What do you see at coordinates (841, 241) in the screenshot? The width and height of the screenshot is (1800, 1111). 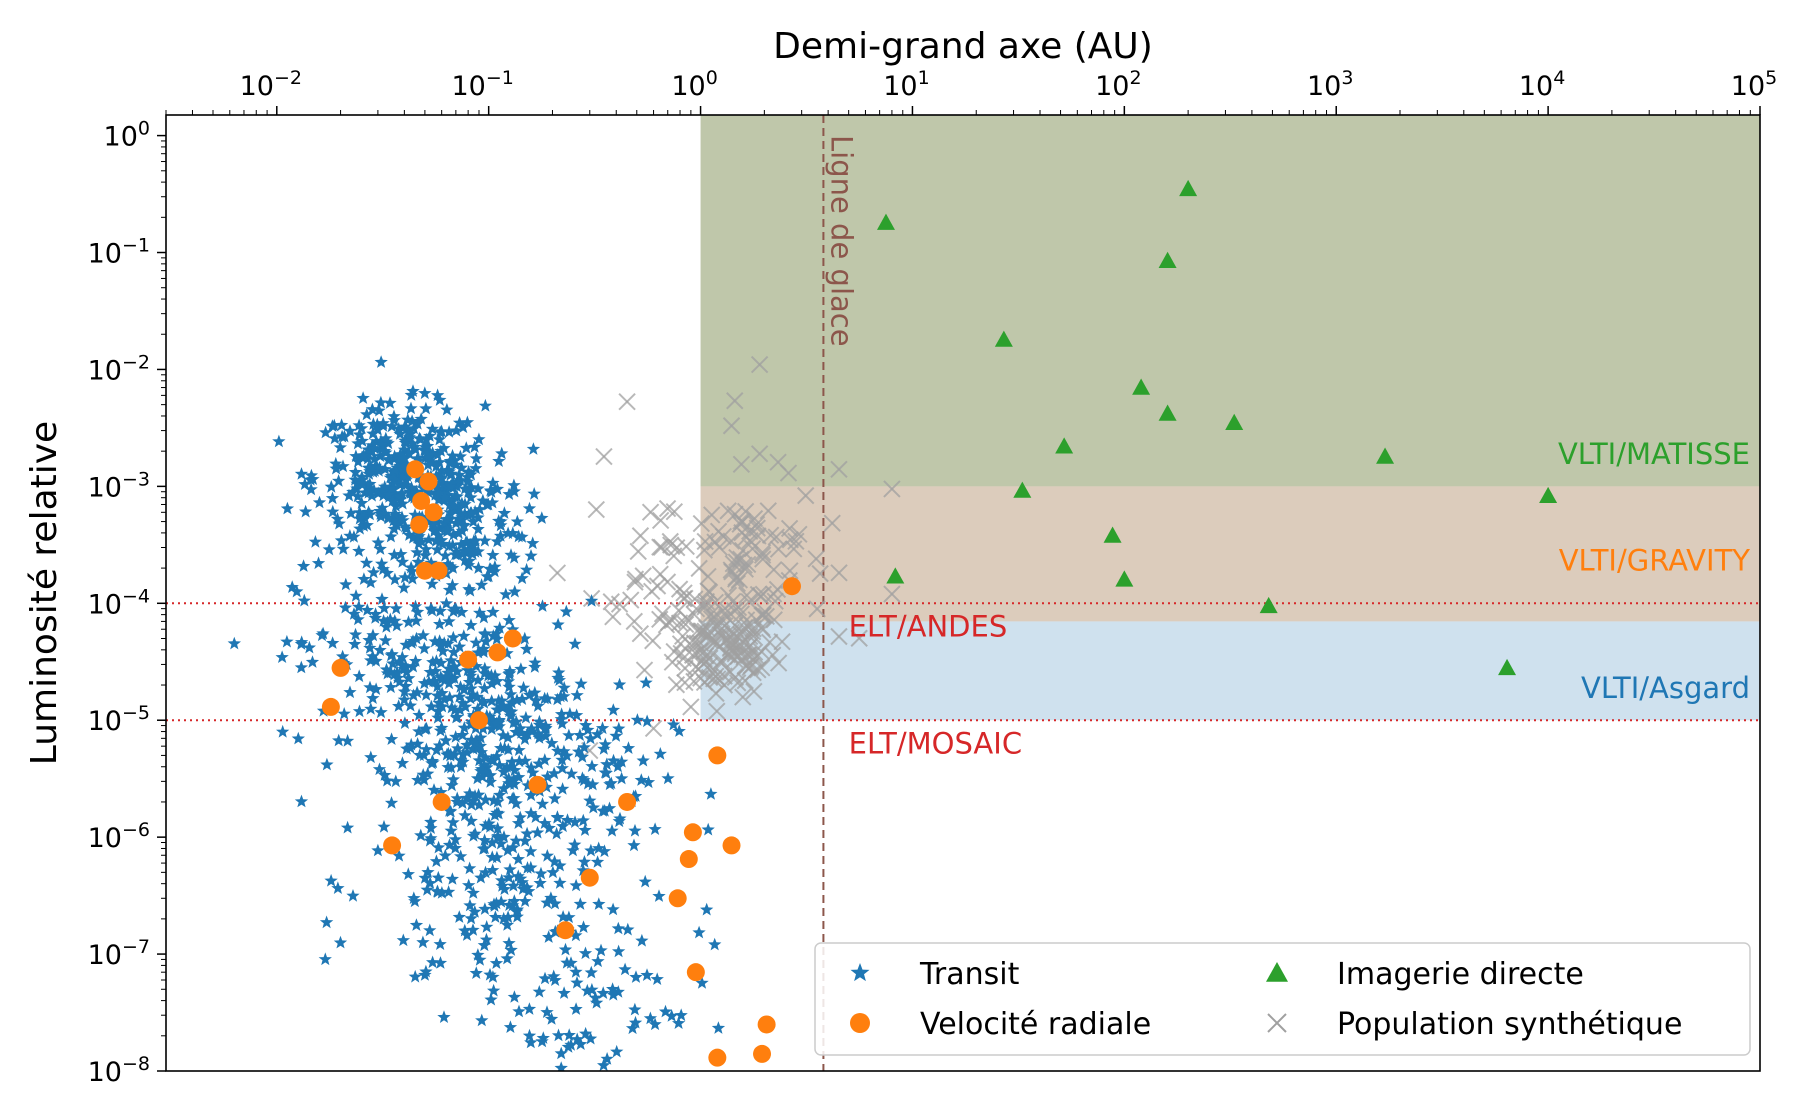 I see `vline-label-0: Ligne de glace` at bounding box center [841, 241].